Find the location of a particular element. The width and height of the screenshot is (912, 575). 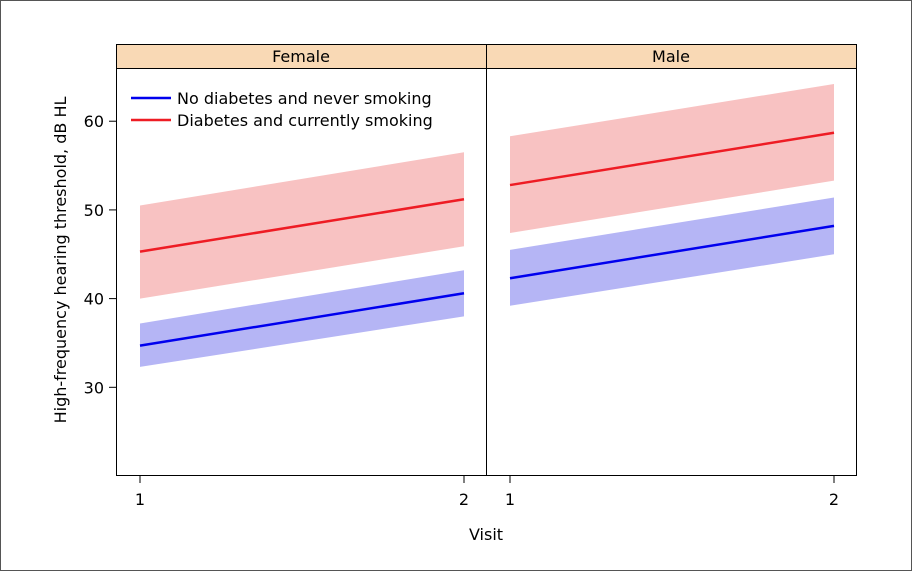

x-axis-label: Visit is located at coordinates (486, 534).